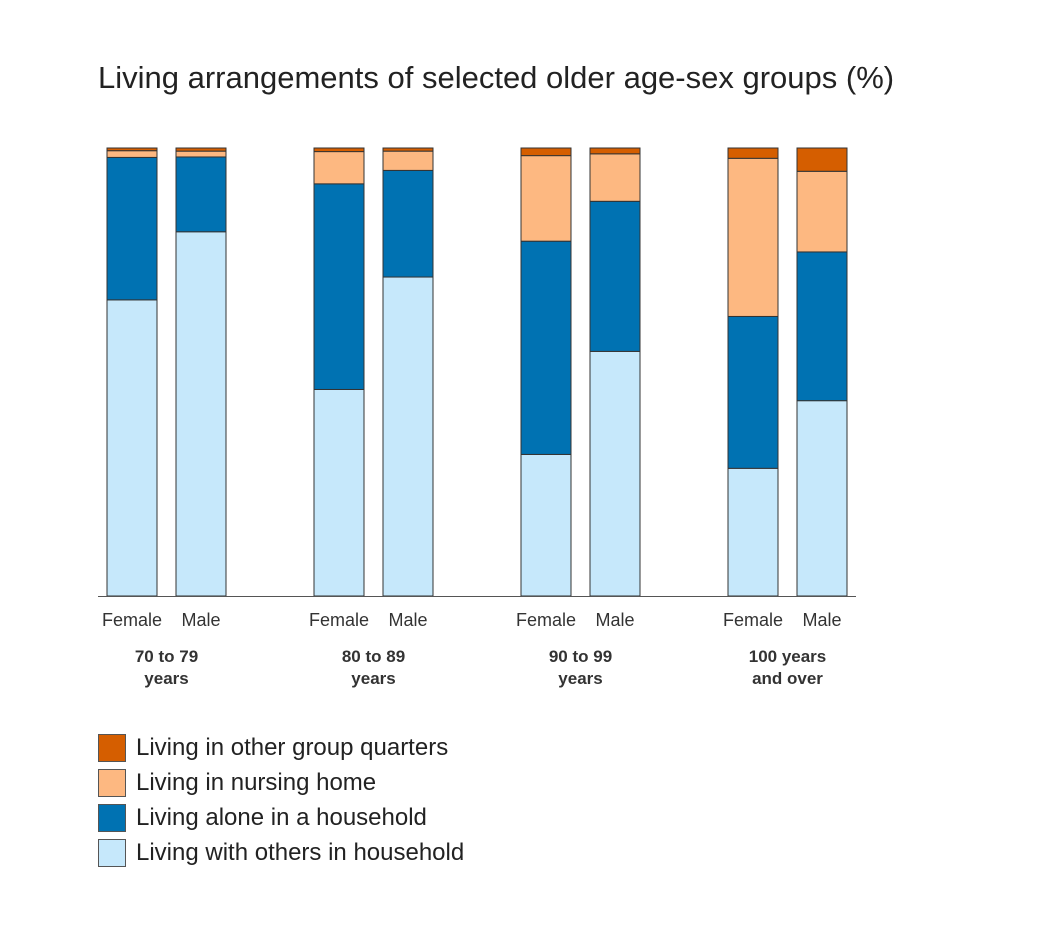 The image size is (1037, 941). I want to click on legend-swatch-alone, so click(112, 817).